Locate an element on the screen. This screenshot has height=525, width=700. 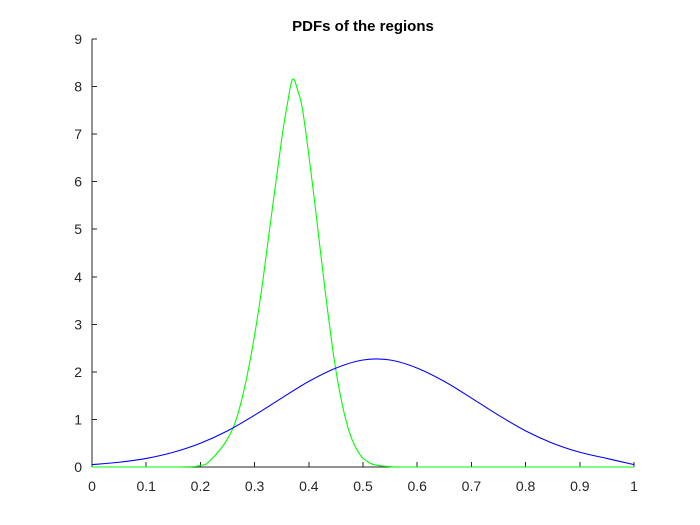
y-tick-label: 1 is located at coordinates (78, 419).